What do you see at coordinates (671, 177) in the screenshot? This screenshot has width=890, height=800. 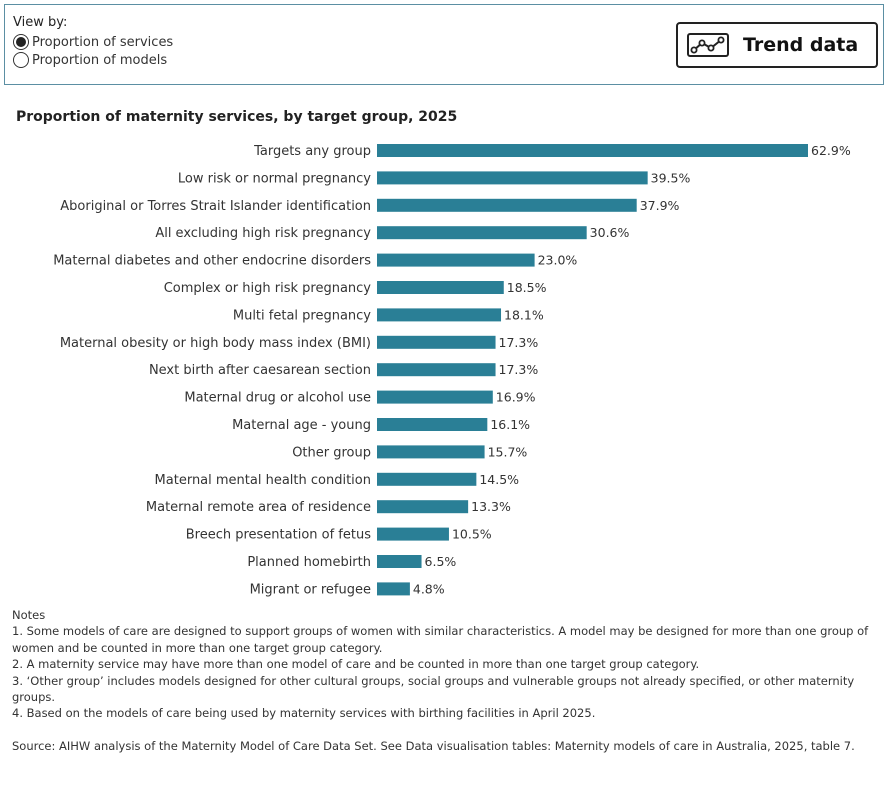 I see `value-label: 39.5%` at bounding box center [671, 177].